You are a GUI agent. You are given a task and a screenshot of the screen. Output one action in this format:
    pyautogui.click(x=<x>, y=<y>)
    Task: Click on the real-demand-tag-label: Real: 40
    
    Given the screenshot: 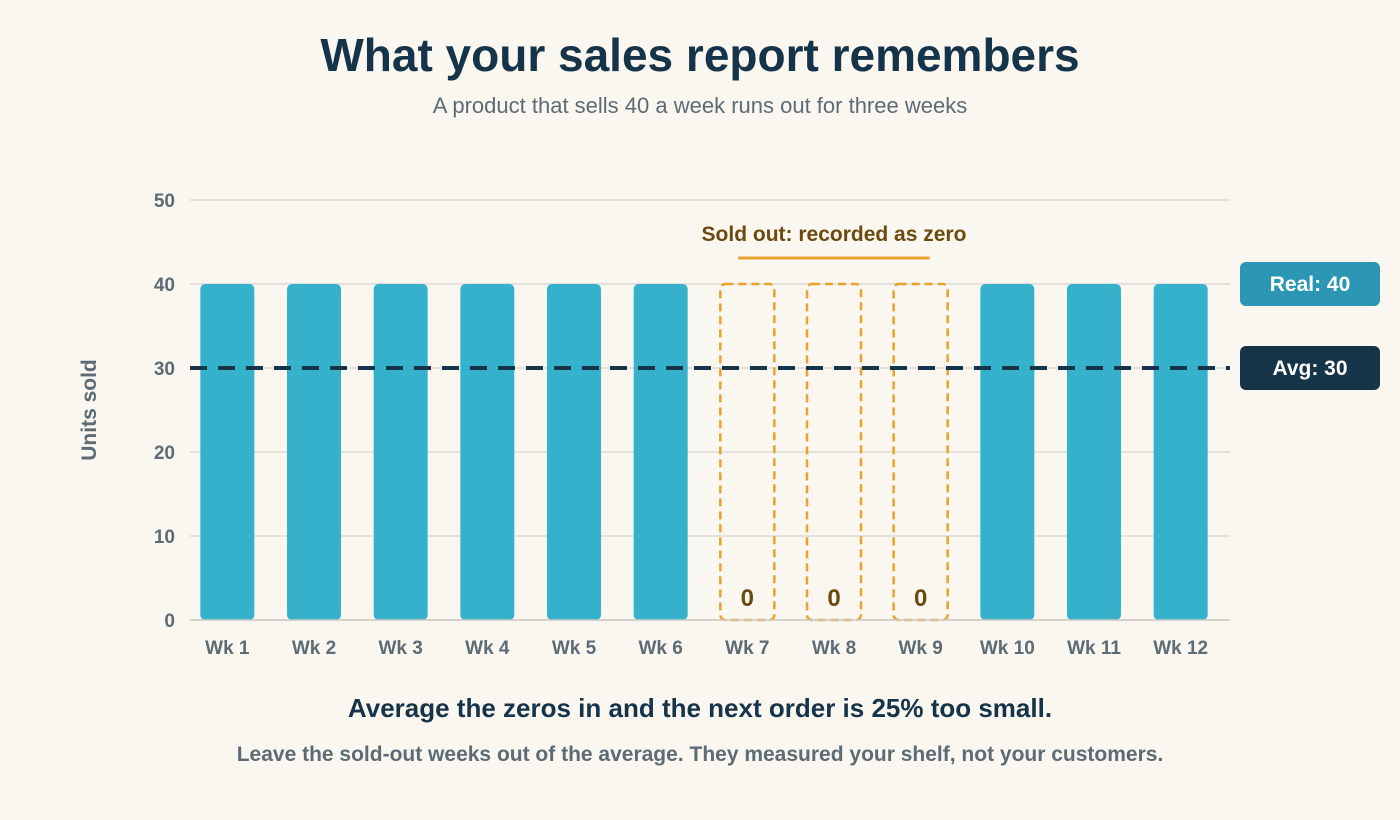 What is the action you would take?
    pyautogui.click(x=1310, y=284)
    